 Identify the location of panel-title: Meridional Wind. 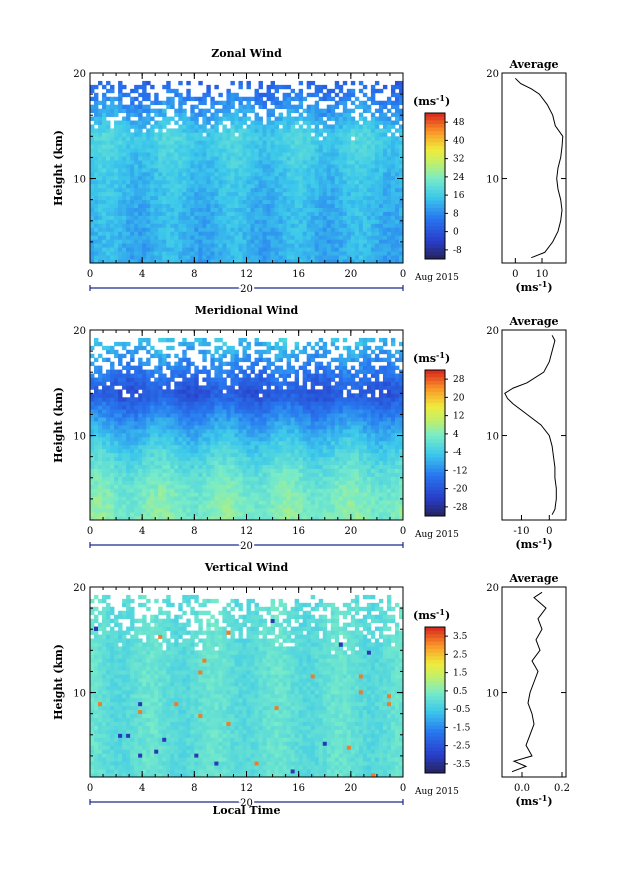
(247, 310).